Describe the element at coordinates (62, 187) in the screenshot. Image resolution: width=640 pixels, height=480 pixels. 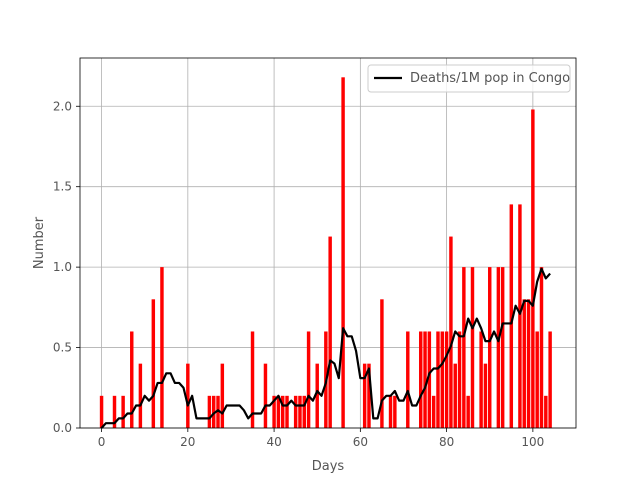
I see `y-tick-label: 1.5` at that location.